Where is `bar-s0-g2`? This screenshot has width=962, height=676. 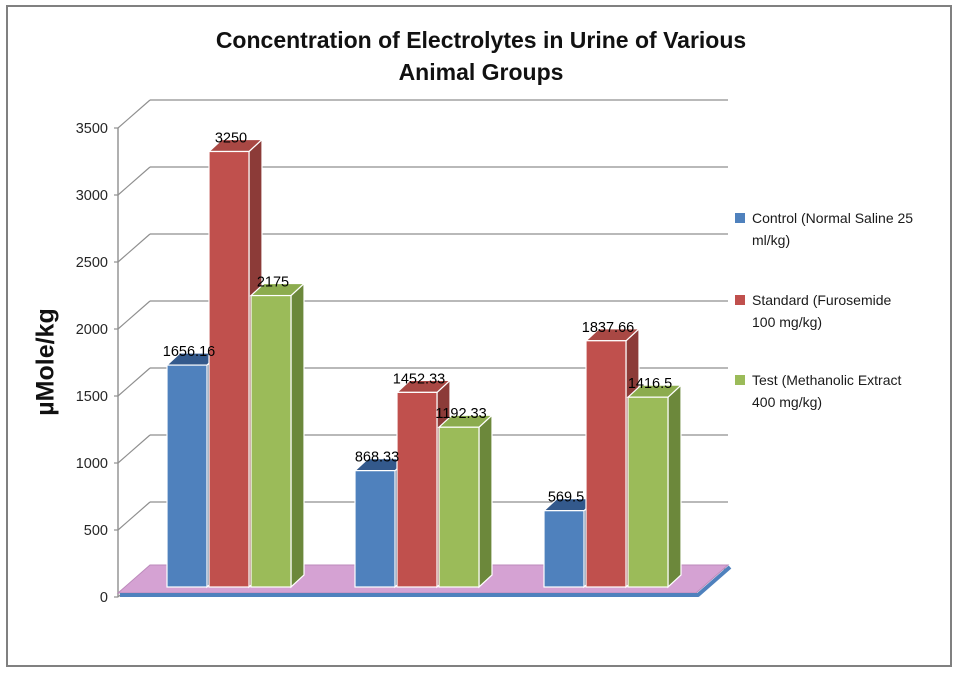
bar-s0-g2 is located at coordinates (564, 549).